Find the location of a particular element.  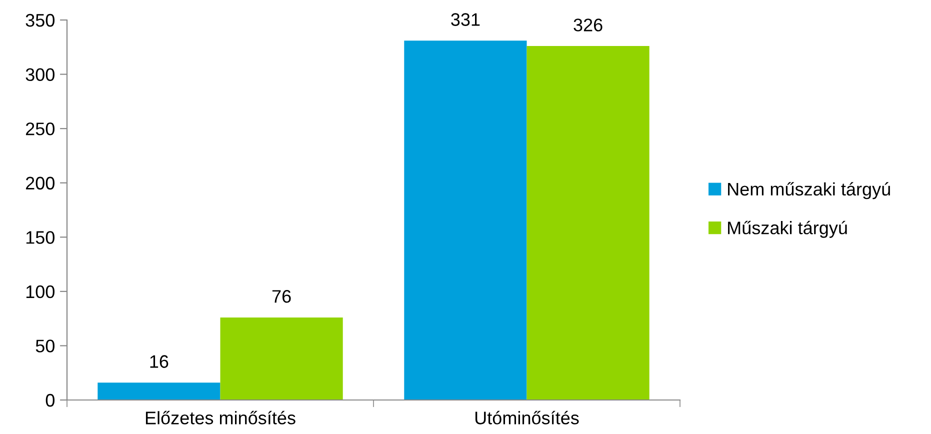

y-tick-label: 200 is located at coordinates (40, 183).